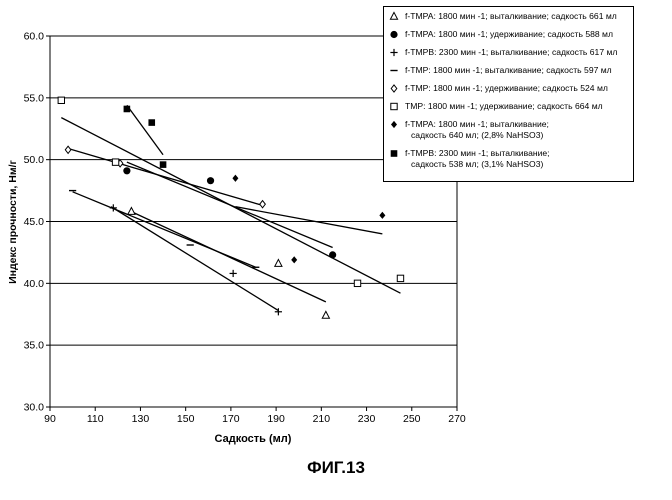 The image size is (672, 500). What do you see at coordinates (276, 419) in the screenshot?
I see `x-tick-label: 190` at bounding box center [276, 419].